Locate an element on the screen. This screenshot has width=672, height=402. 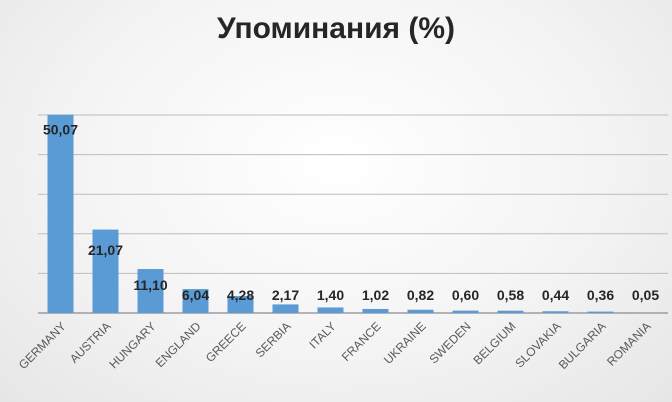
category-label-belgium: BELGIUM is located at coordinates (495, 343).